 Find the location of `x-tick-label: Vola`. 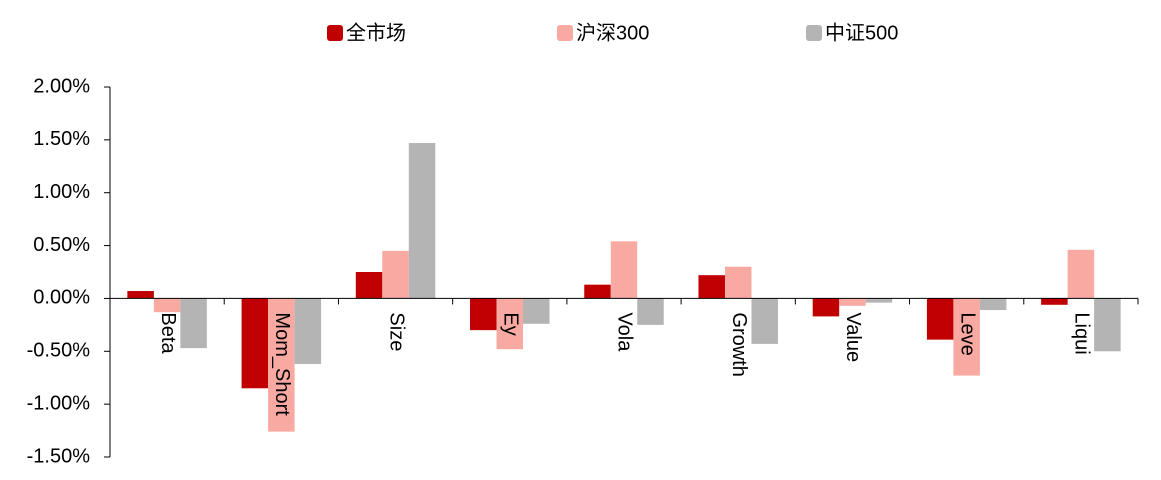

x-tick-label: Vola is located at coordinates (625, 332).